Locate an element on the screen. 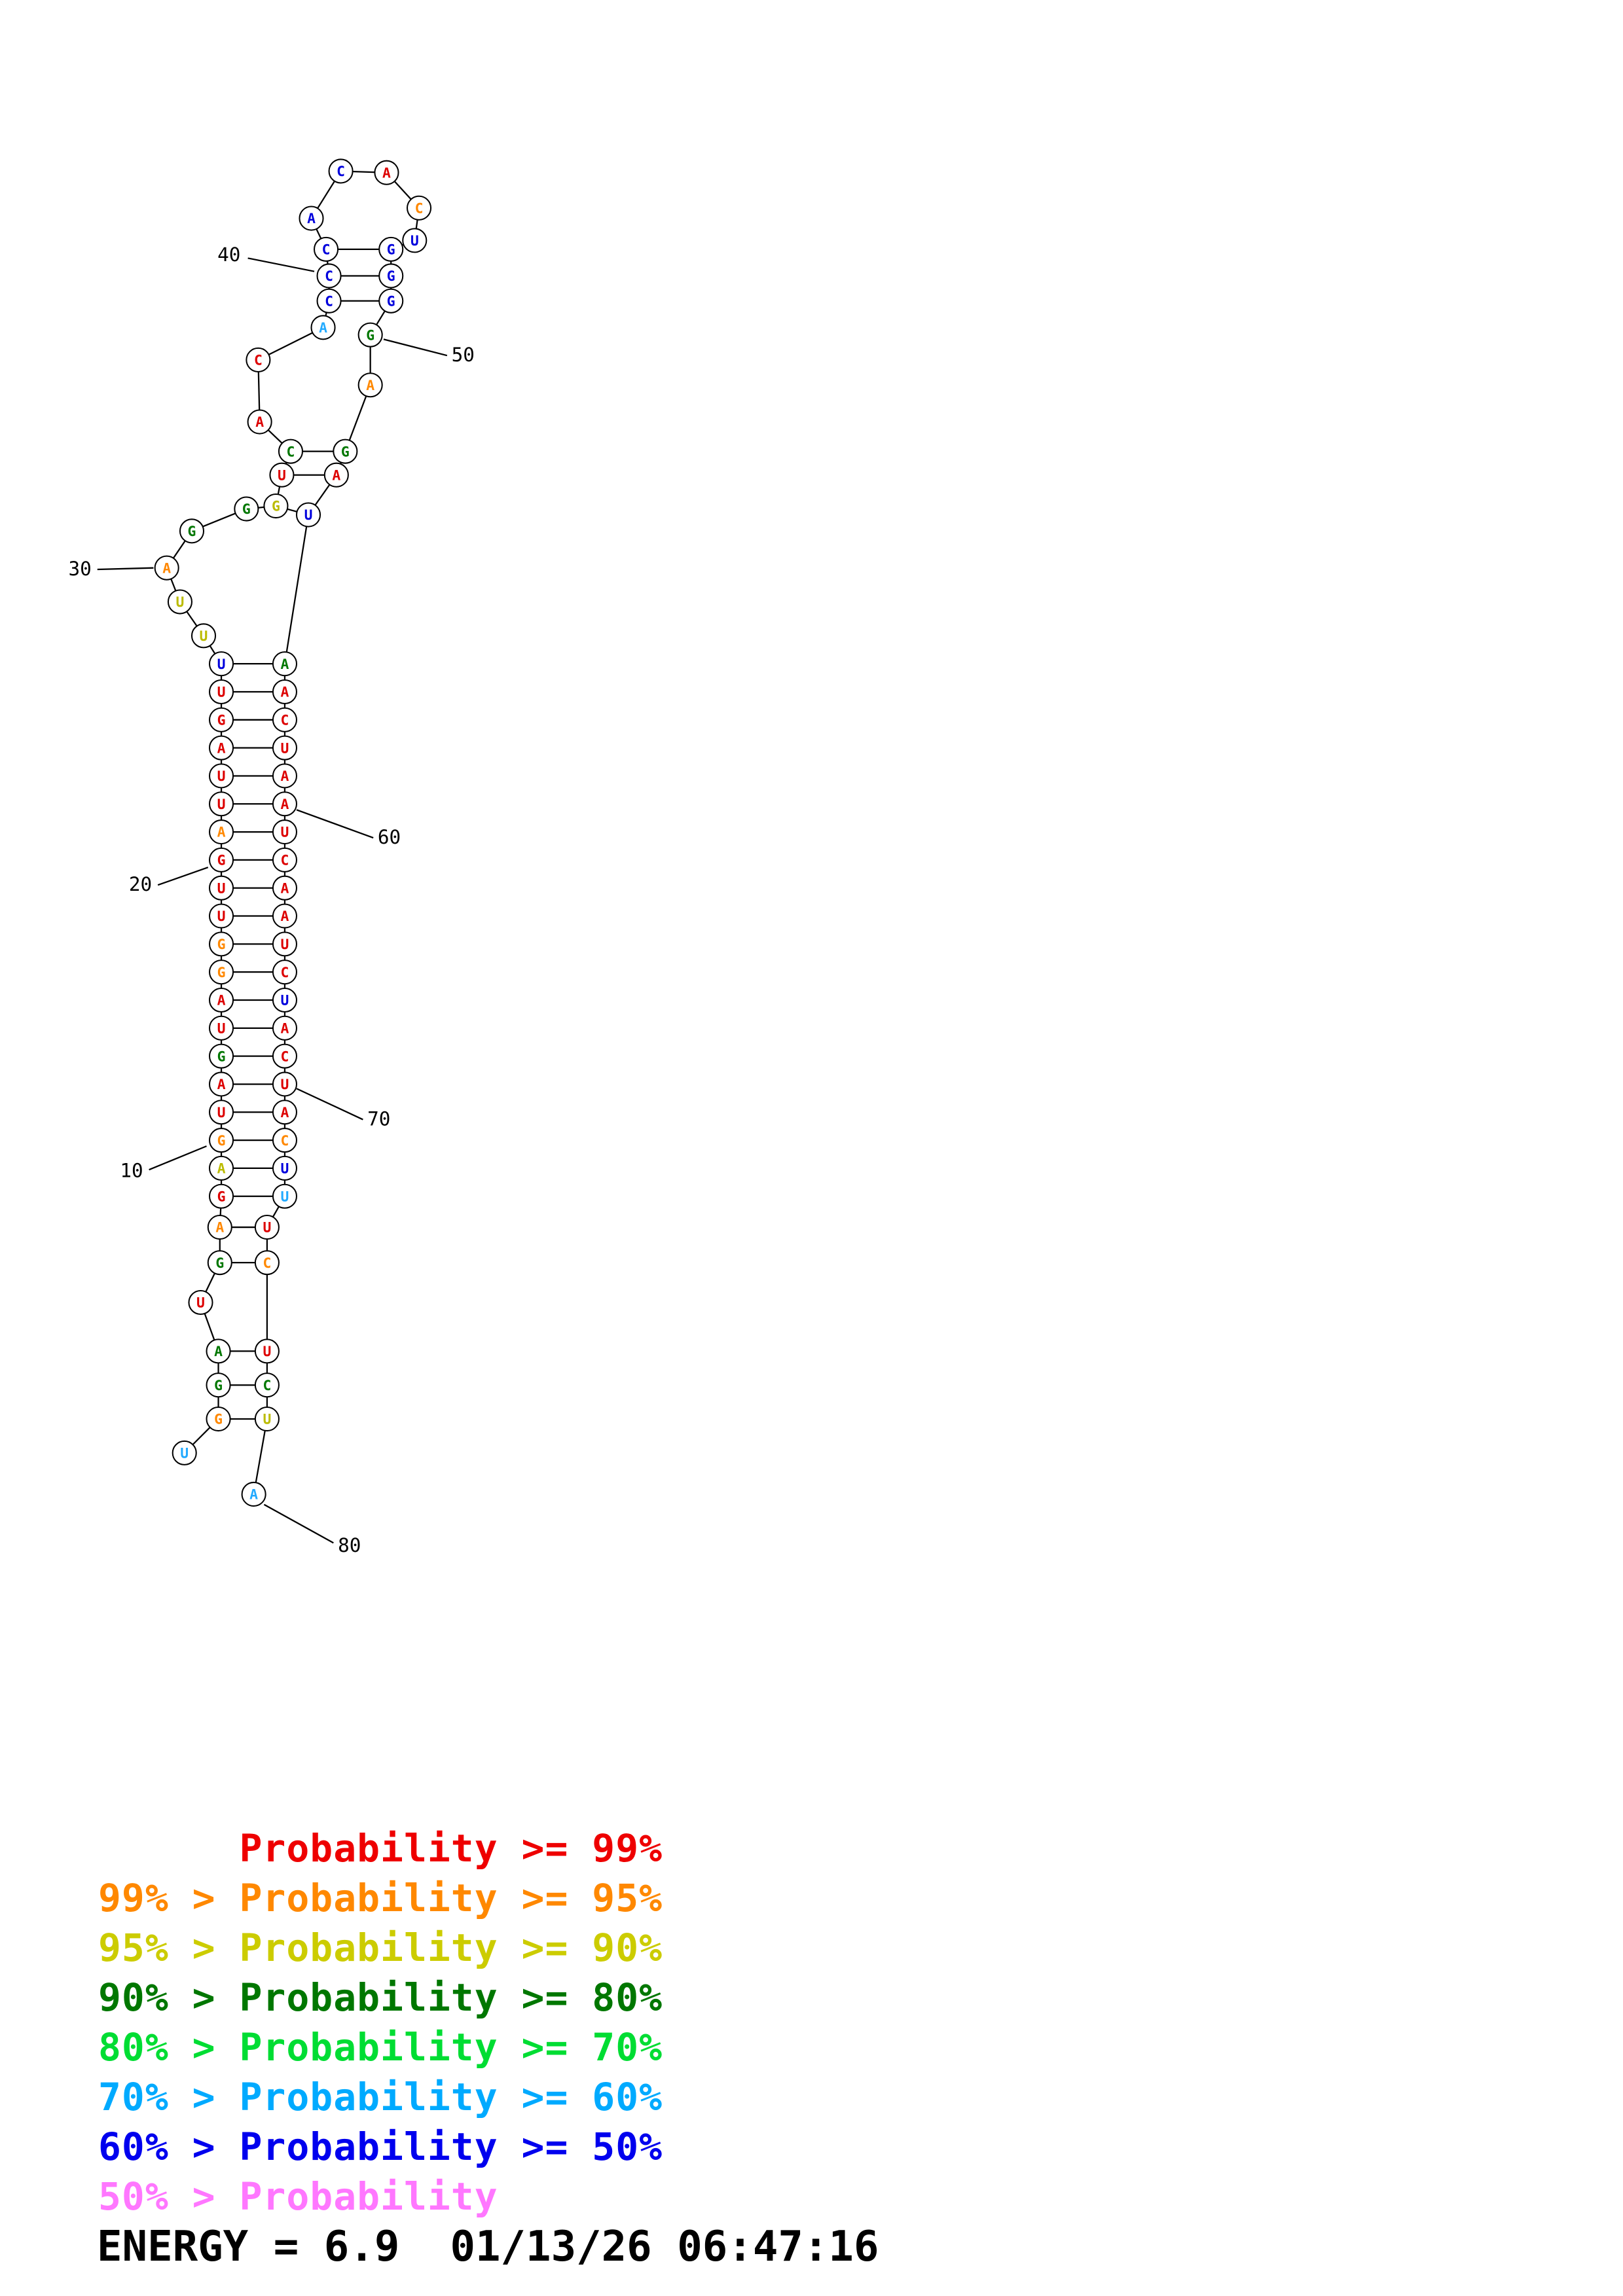 This screenshot has height=2296, width=1623. legend-item-p70: 80% > Probability >= 70% is located at coordinates (380, 2047).